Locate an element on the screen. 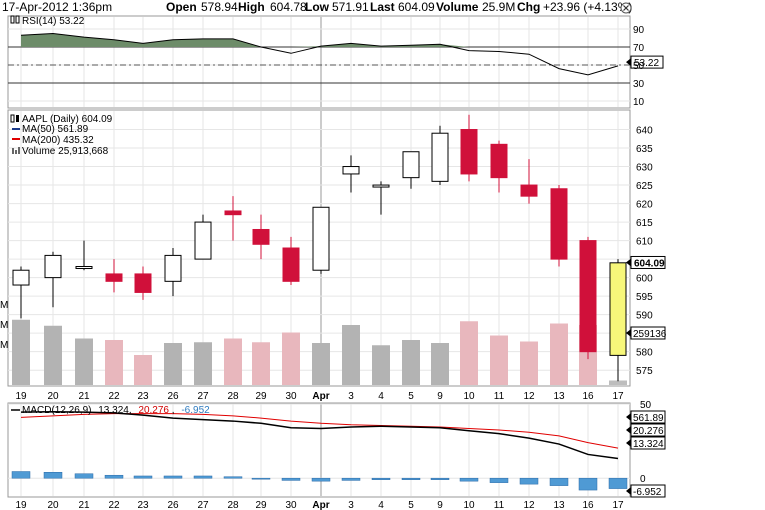 This screenshot has width=765, height=510. price-tick-label: 625 is located at coordinates (644, 186).